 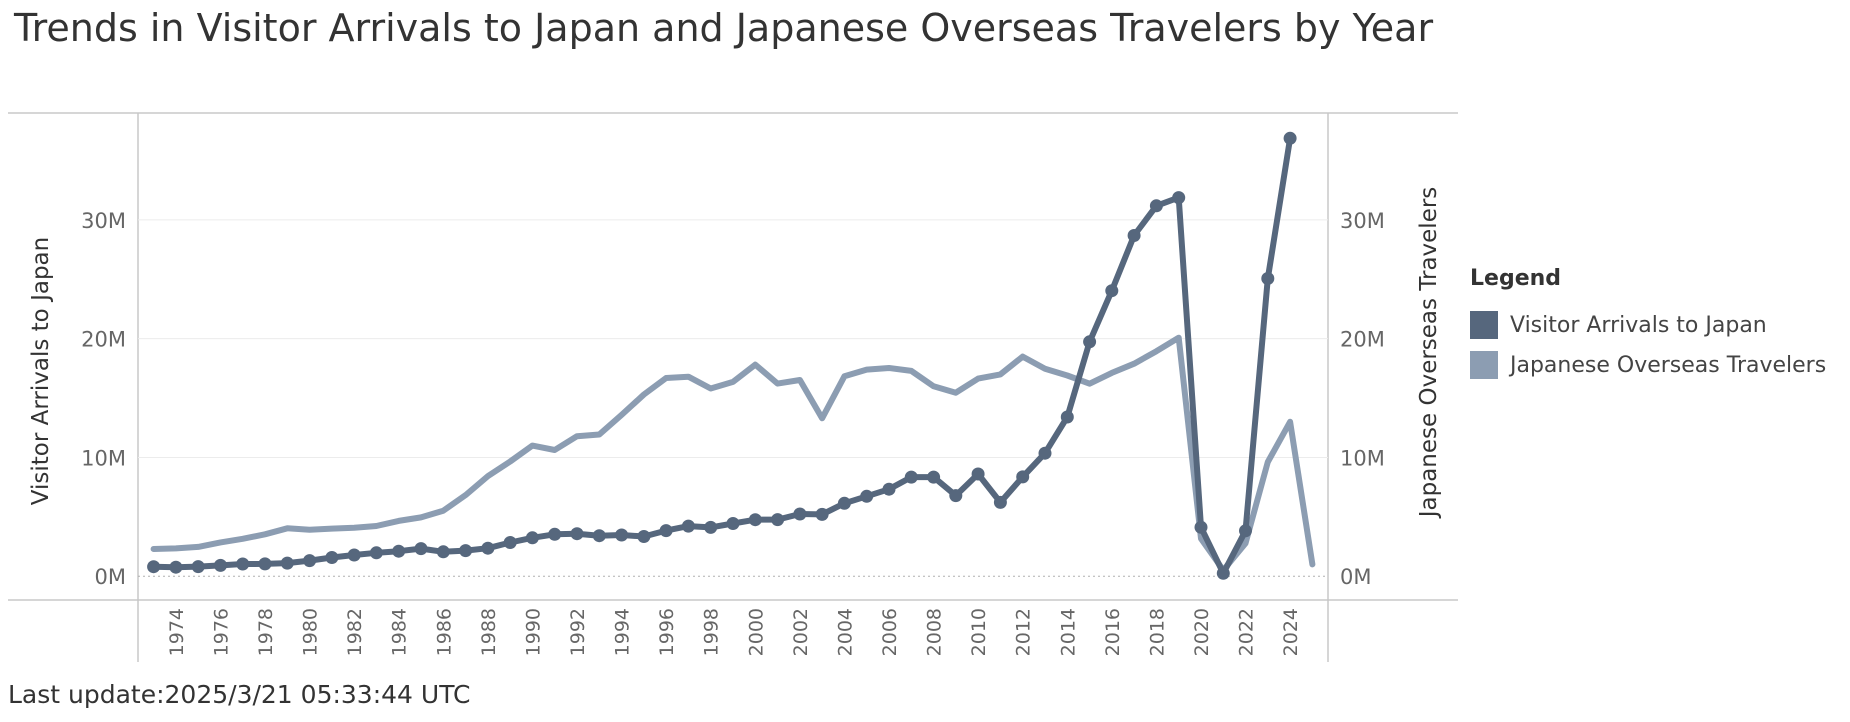 I want to click on x-tick-label: 1998, so click(x=712, y=632).